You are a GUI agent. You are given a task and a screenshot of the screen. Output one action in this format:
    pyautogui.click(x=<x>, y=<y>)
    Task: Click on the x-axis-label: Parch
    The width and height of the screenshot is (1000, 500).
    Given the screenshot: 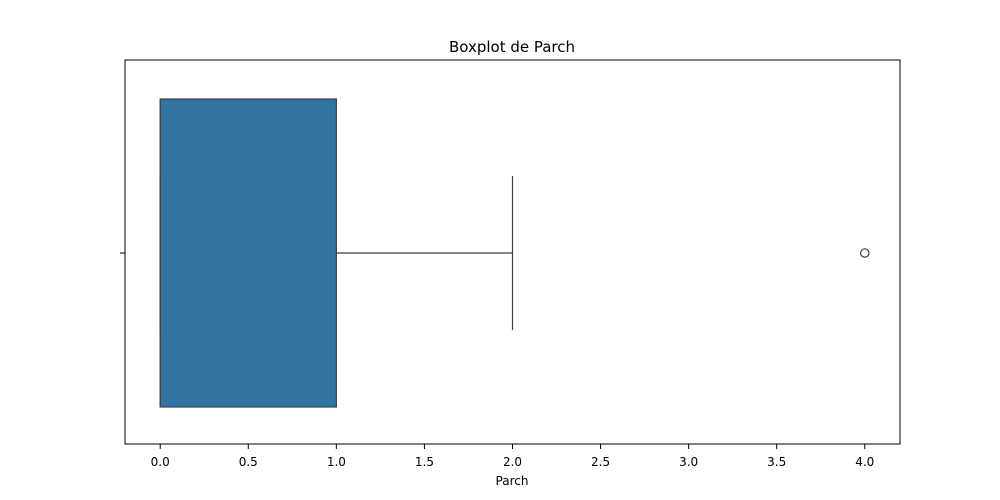 What is the action you would take?
    pyautogui.click(x=512, y=481)
    